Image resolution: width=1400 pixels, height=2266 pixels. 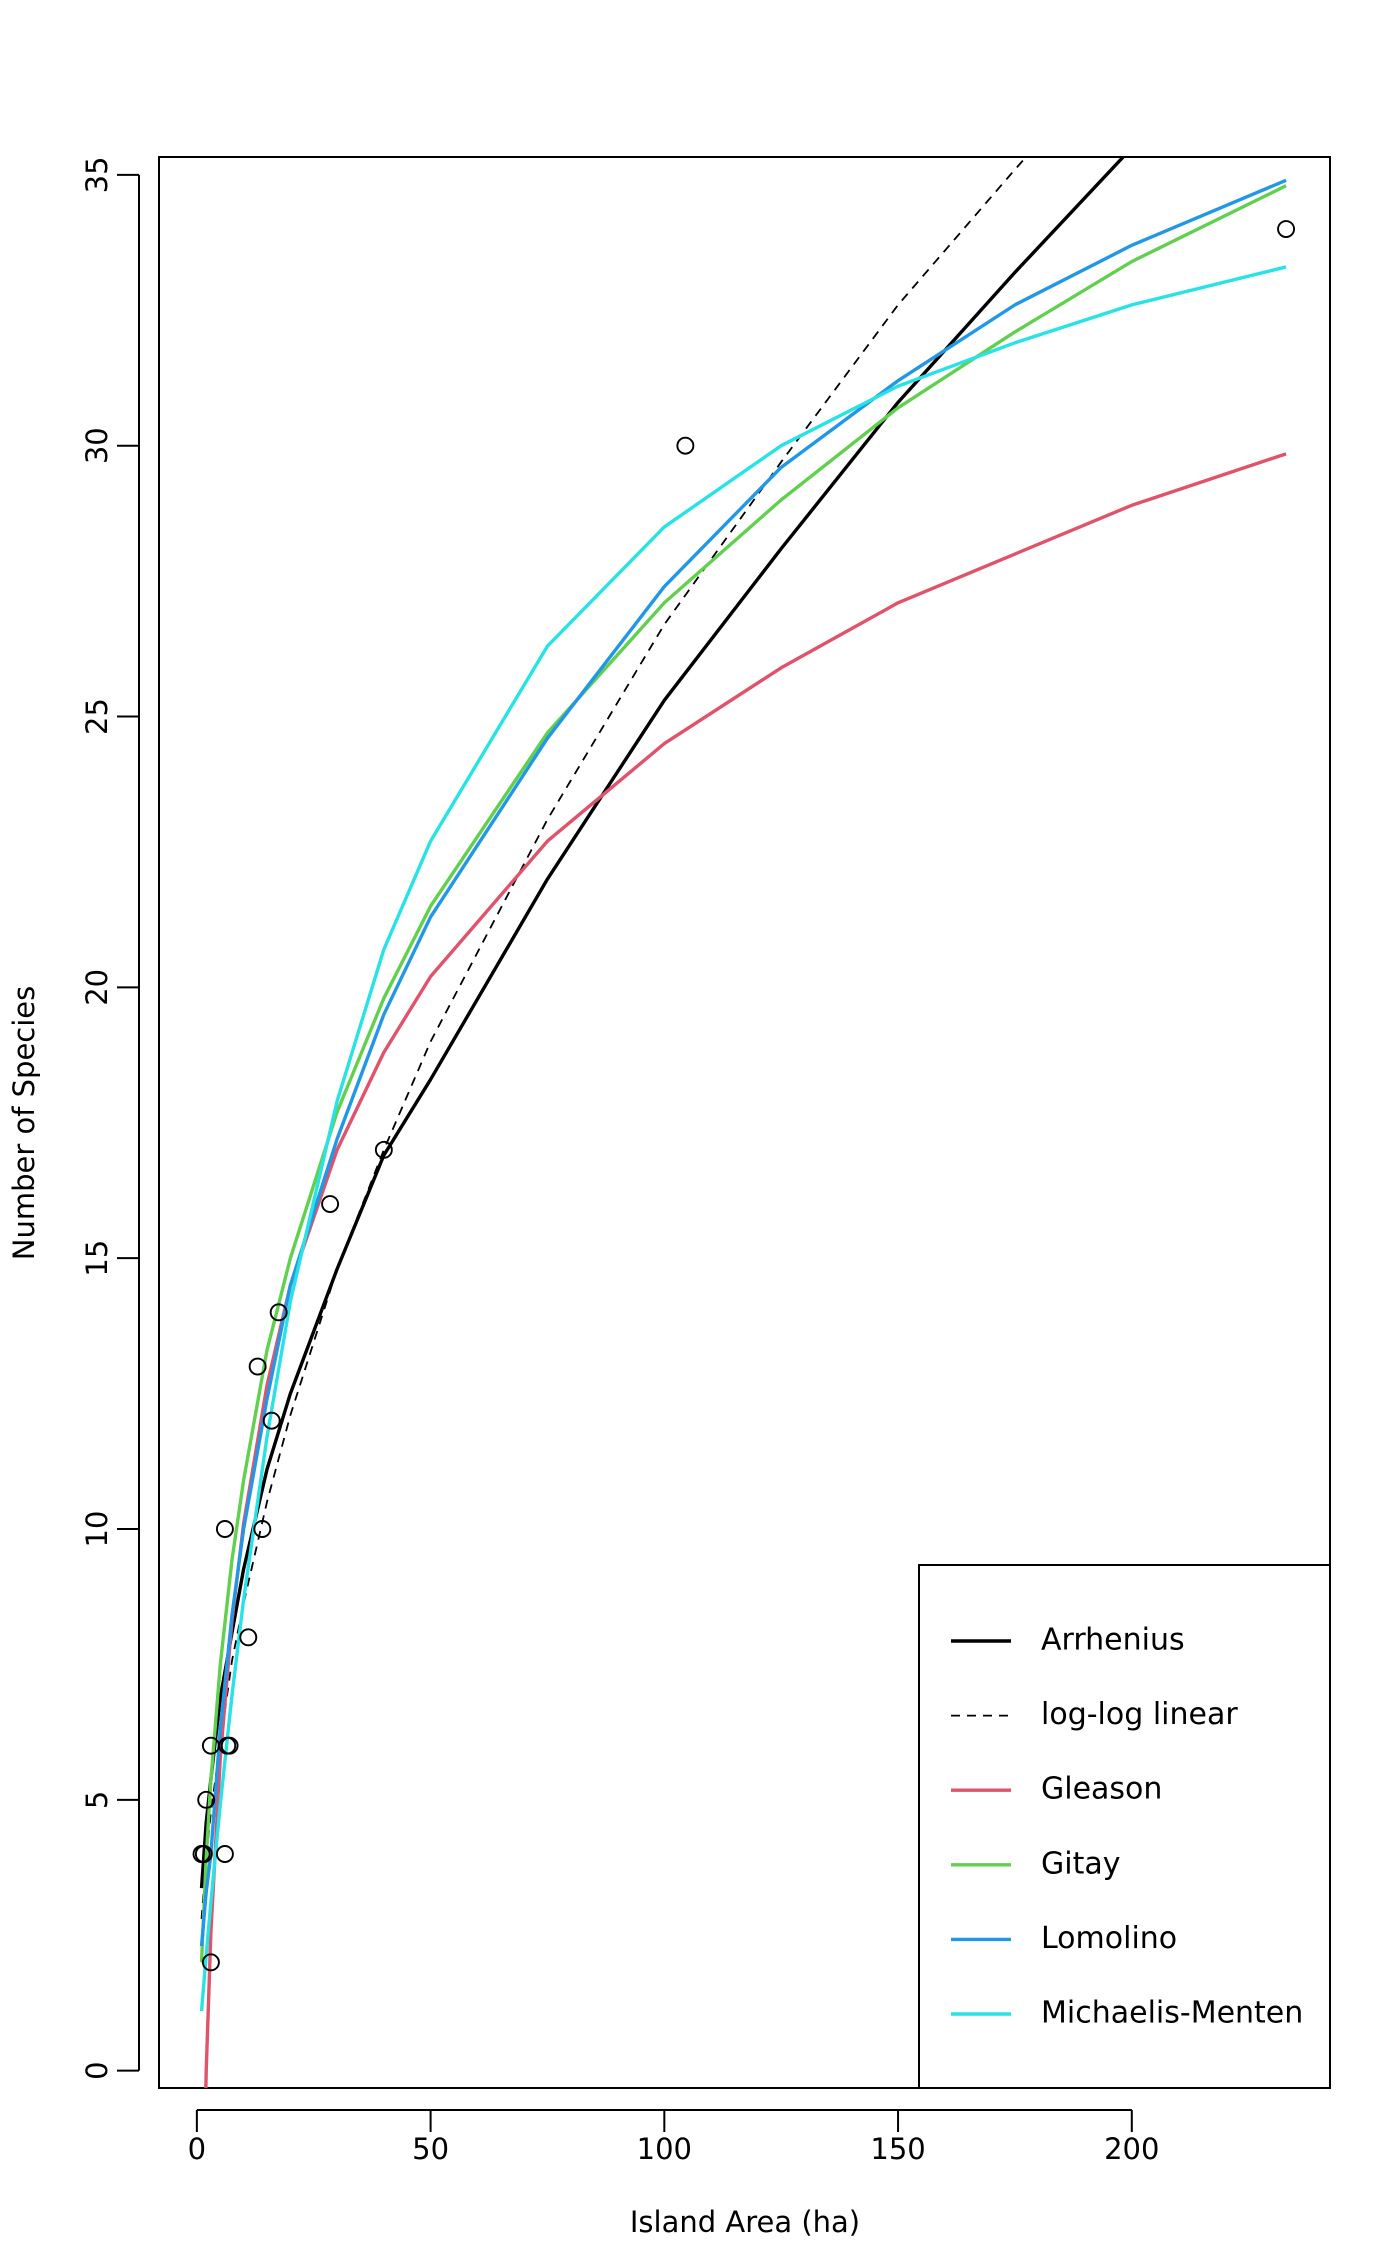 What do you see at coordinates (1101, 1789) in the screenshot?
I see `legend-label: Gleason` at bounding box center [1101, 1789].